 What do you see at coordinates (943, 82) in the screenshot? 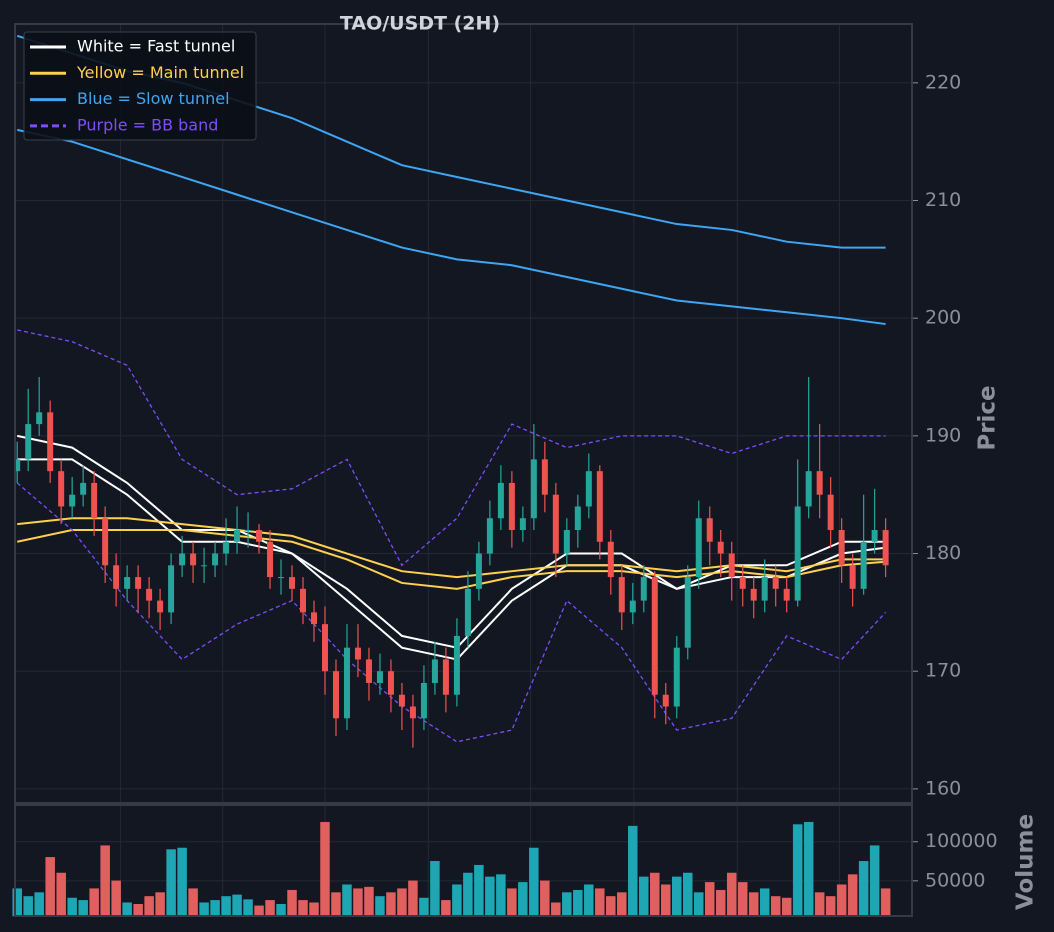
I see `y-tick-label: 220` at bounding box center [943, 82].